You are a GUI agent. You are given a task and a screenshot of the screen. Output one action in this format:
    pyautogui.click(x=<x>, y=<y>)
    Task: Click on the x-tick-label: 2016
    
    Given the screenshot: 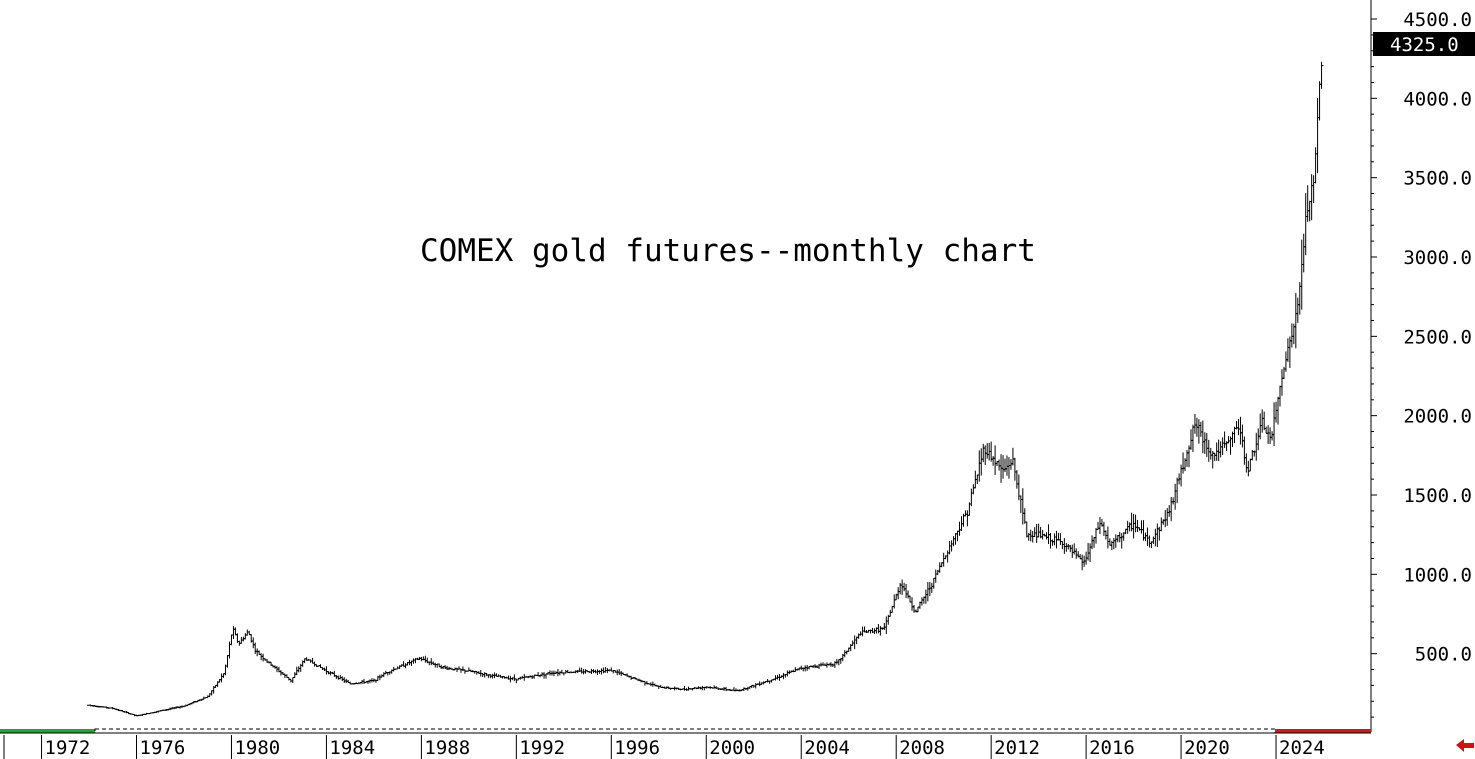 What is the action you would take?
    pyautogui.click(x=1112, y=748)
    